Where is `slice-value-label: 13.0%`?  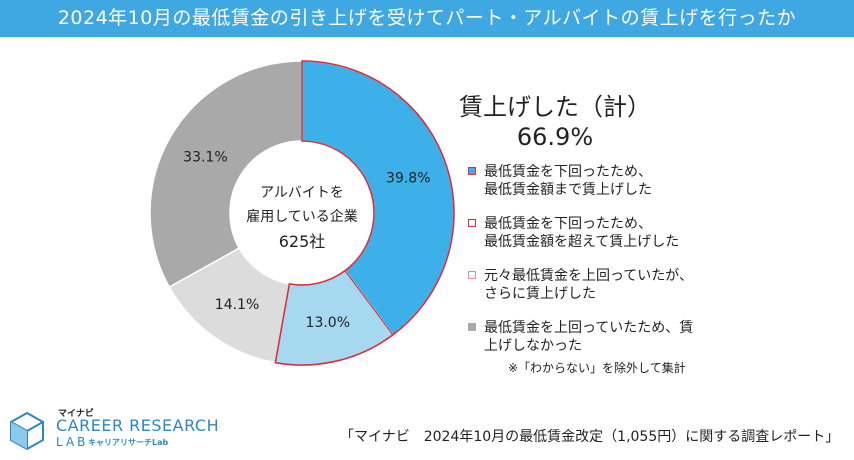
slice-value-label: 13.0% is located at coordinates (328, 323).